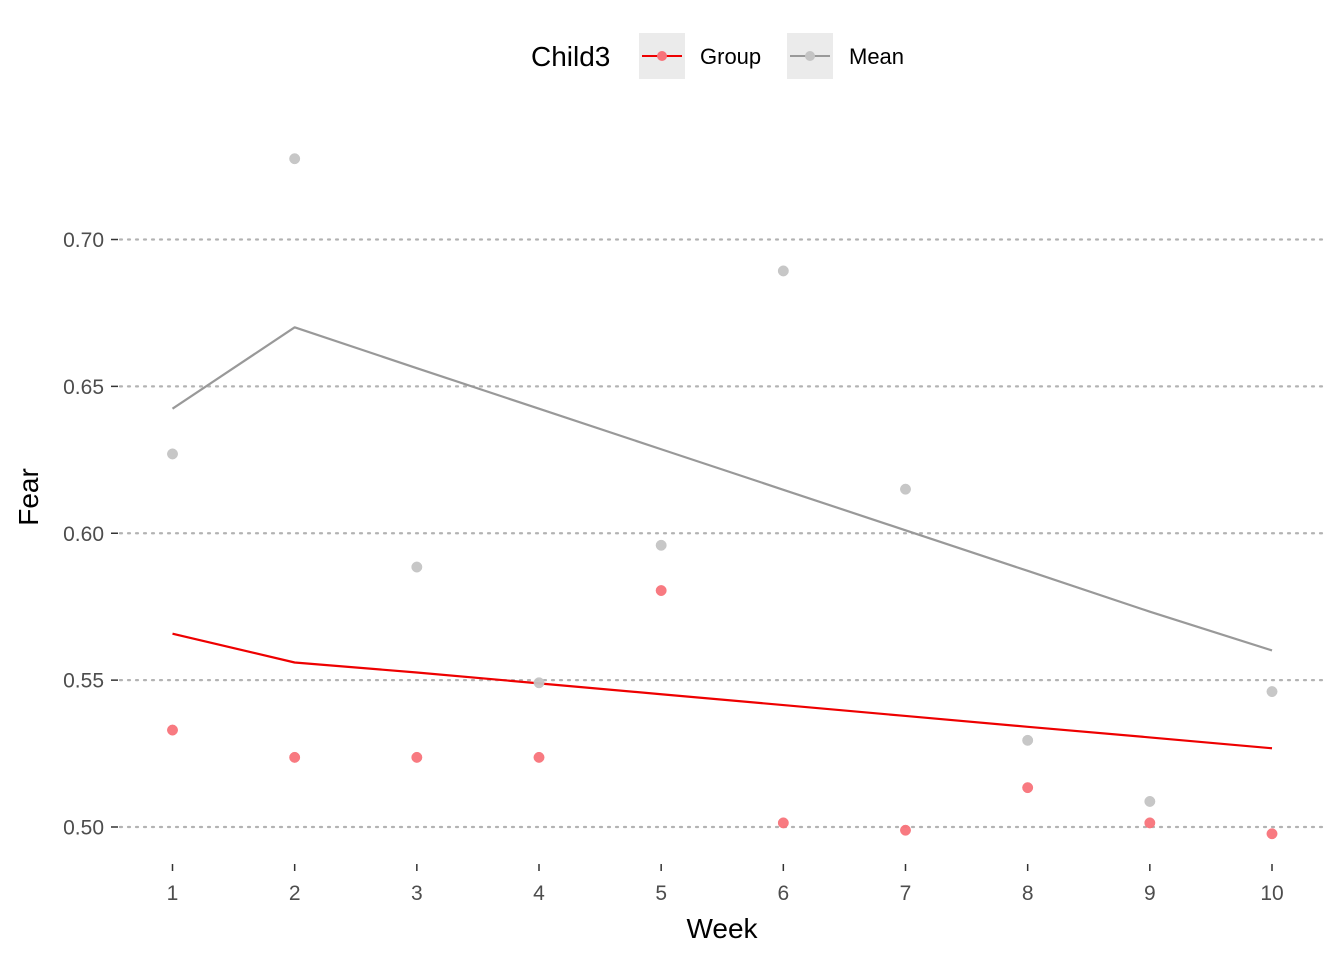 The width and height of the screenshot is (1344, 960). I want to click on series-line-group, so click(722, 691).